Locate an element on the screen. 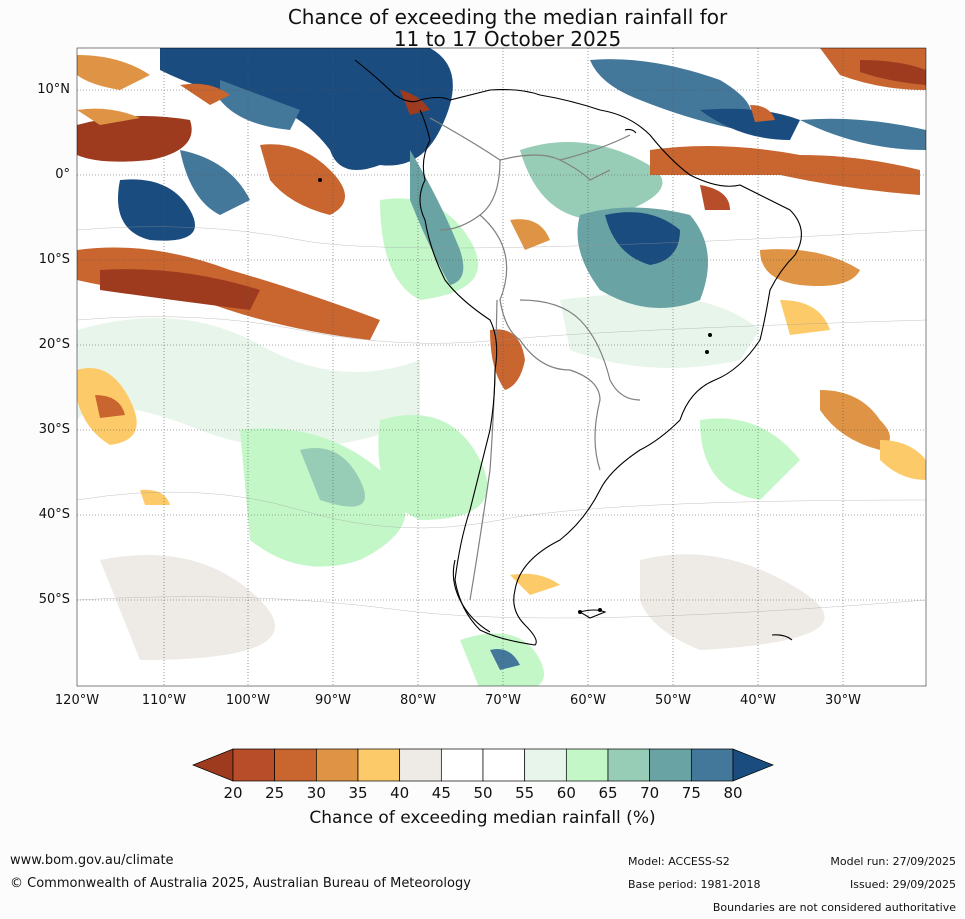 This screenshot has height=919, width=965. colorbar-tick: 40 is located at coordinates (400, 793).